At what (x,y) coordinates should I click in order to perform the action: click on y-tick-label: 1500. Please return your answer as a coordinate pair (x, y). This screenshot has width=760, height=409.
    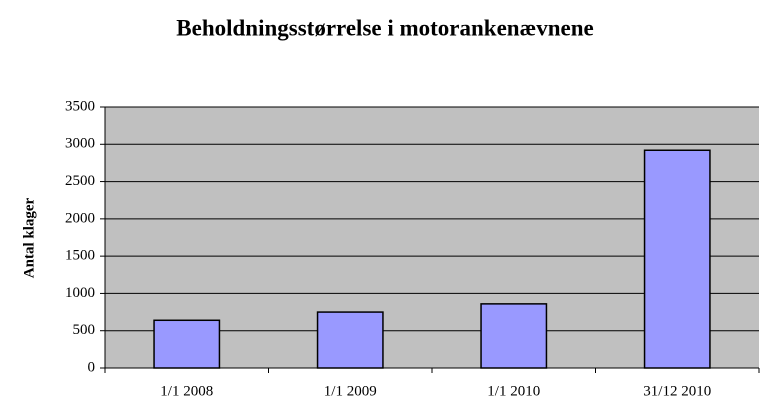
    Looking at the image, I should click on (80, 256).